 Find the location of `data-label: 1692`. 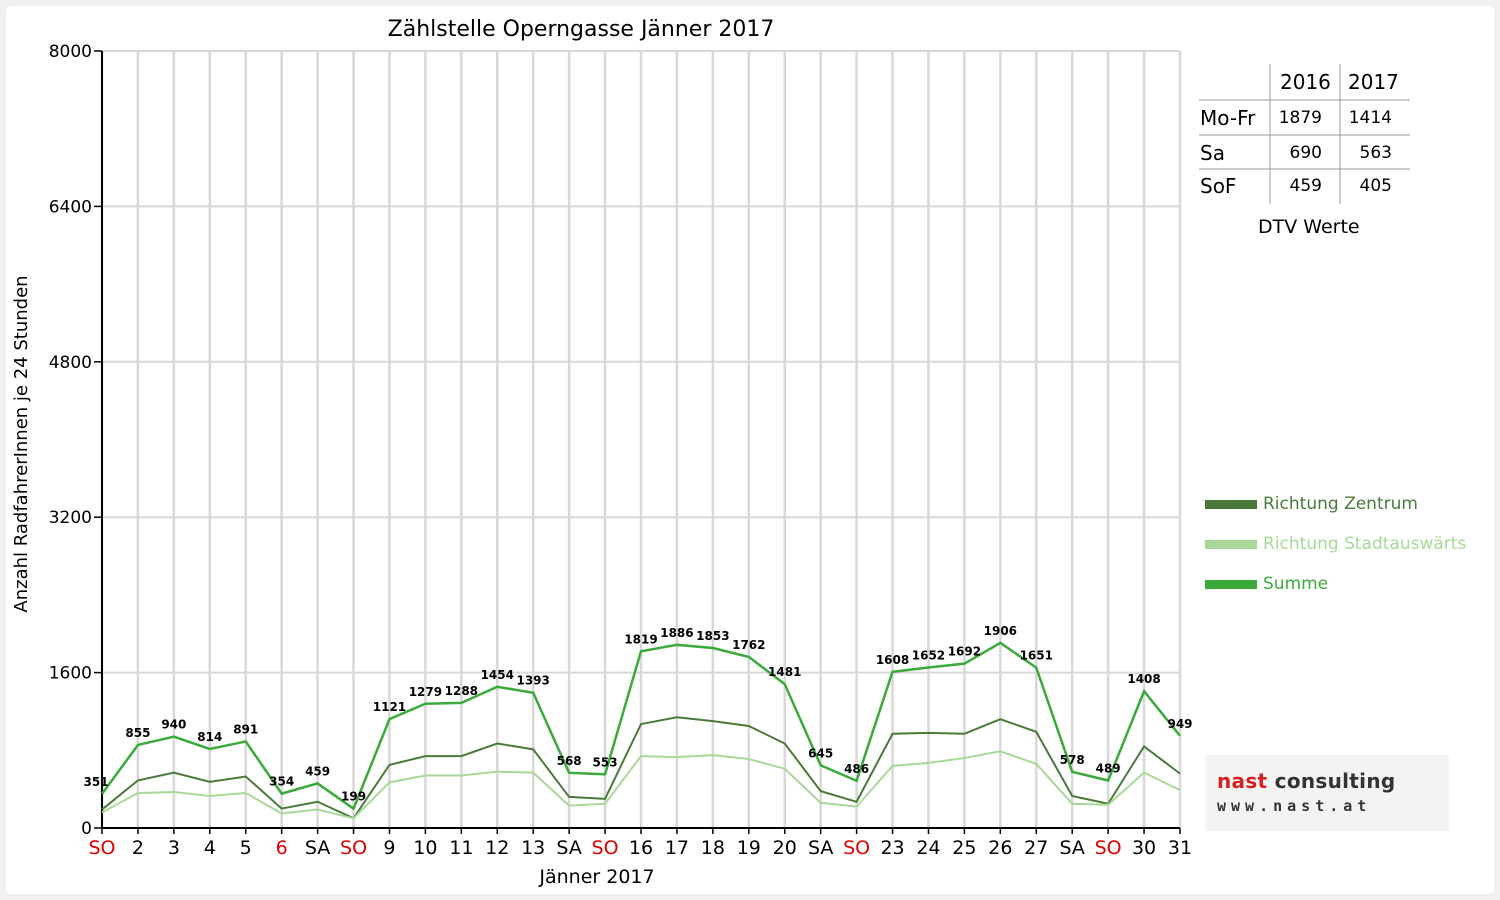

data-label: 1692 is located at coordinates (964, 652).